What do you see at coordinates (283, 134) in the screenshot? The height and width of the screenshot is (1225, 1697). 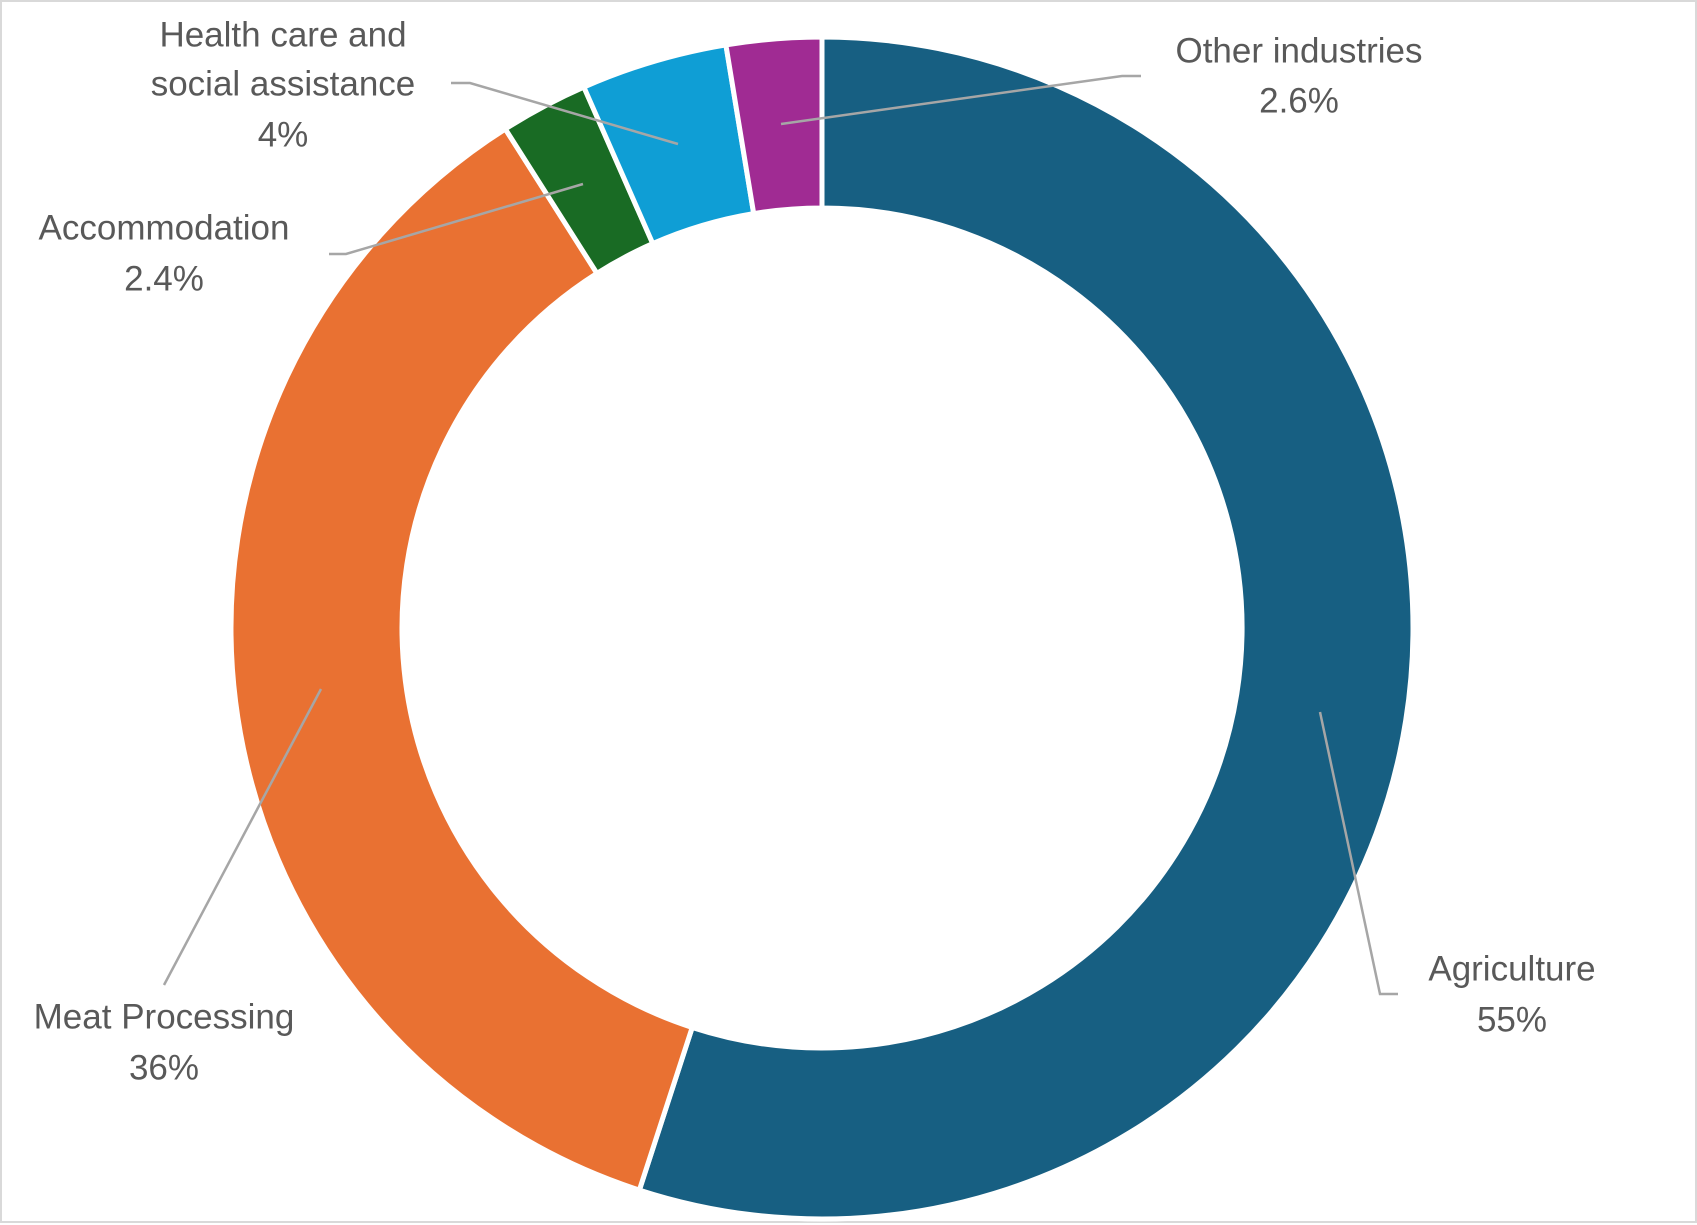 I see `data-label-value-health-care-and-social-assistance: 4%` at bounding box center [283, 134].